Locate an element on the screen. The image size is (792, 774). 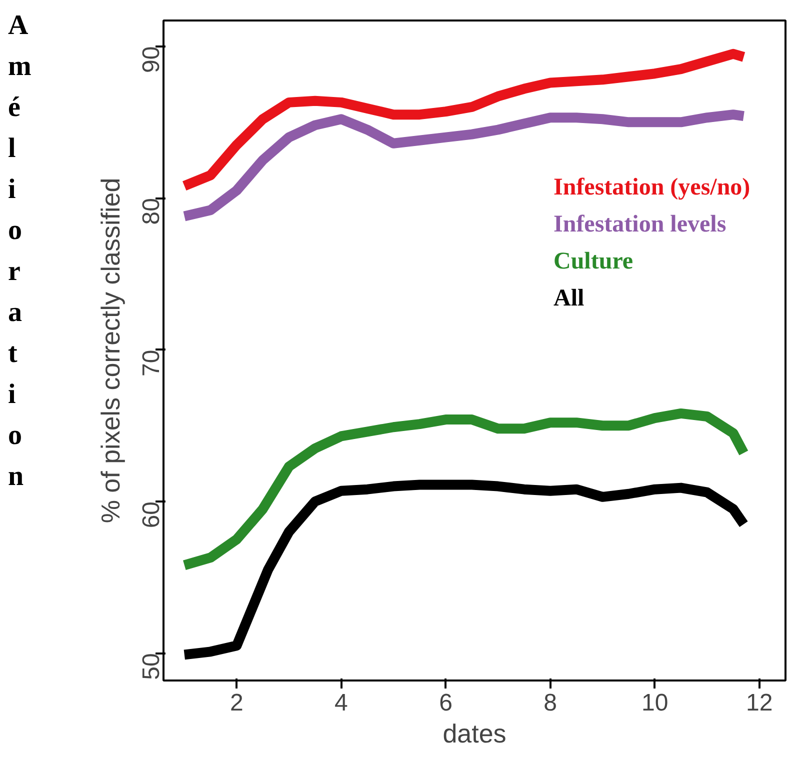
text: Culture is located at coordinates (594, 261).